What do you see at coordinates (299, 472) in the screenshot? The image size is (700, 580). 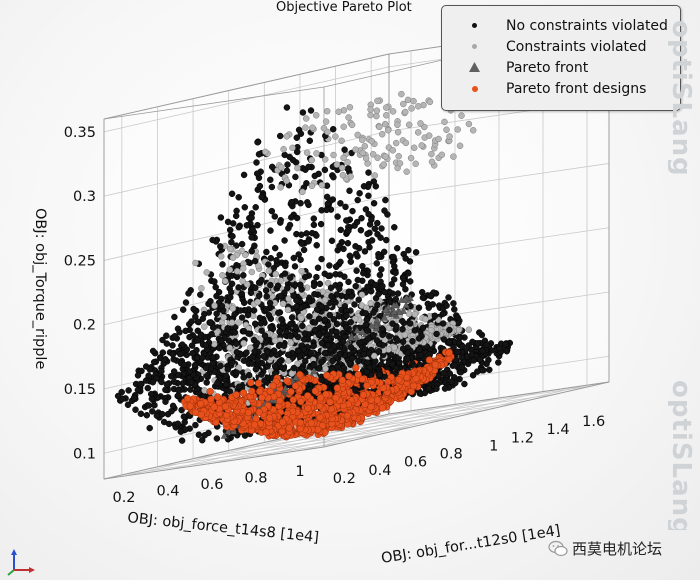 I see `x-tick-label: 1` at bounding box center [299, 472].